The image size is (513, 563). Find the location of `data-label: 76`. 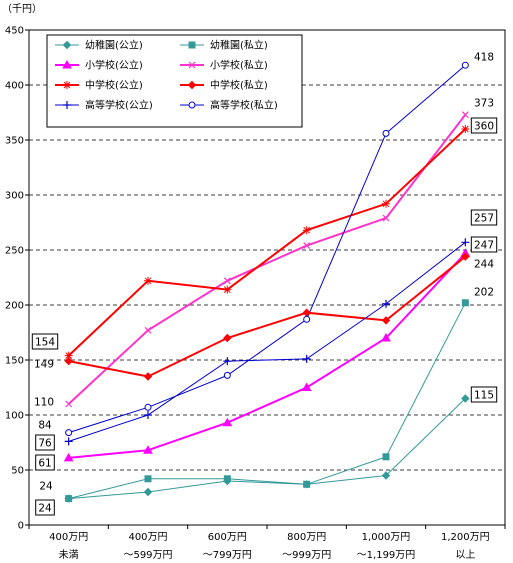

data-label: 76 is located at coordinates (45, 444).